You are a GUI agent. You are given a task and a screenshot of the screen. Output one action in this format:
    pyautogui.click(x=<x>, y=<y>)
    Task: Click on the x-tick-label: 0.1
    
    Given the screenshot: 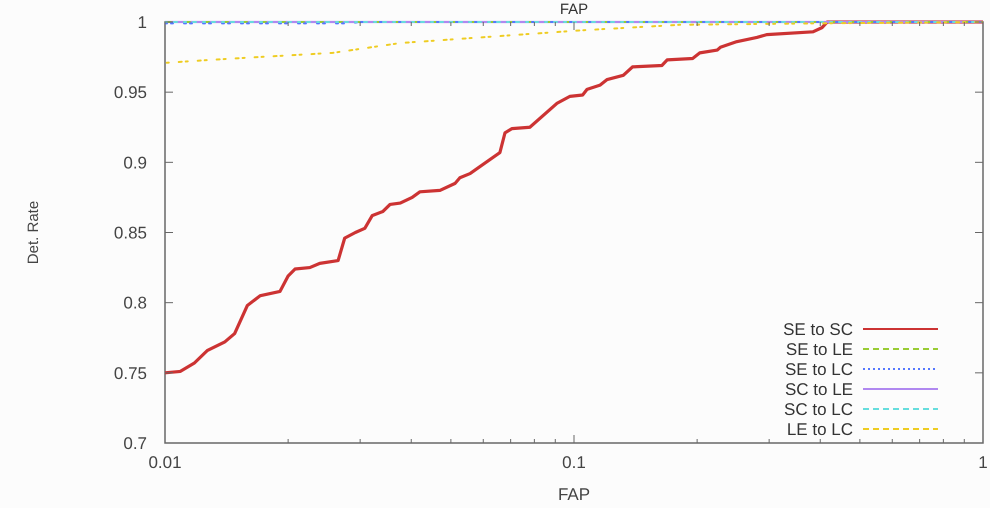 What is the action you would take?
    pyautogui.click(x=574, y=462)
    